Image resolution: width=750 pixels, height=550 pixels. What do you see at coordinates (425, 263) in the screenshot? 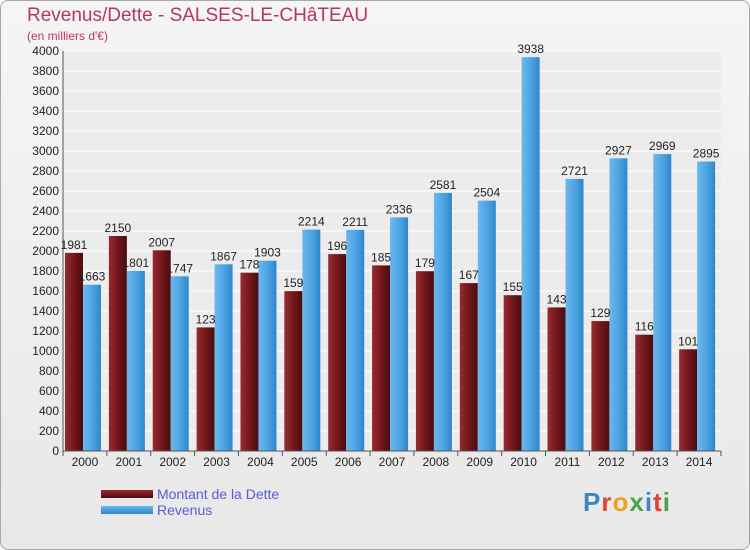
I see `data-label-debt: 179` at bounding box center [425, 263].